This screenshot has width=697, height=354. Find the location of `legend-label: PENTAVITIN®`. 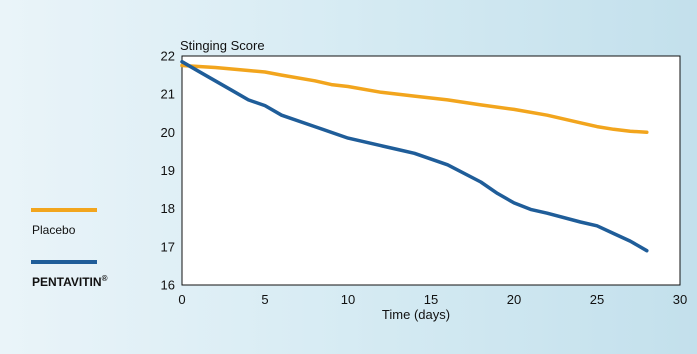

legend-label: PENTAVITIN® is located at coordinates (70, 281).